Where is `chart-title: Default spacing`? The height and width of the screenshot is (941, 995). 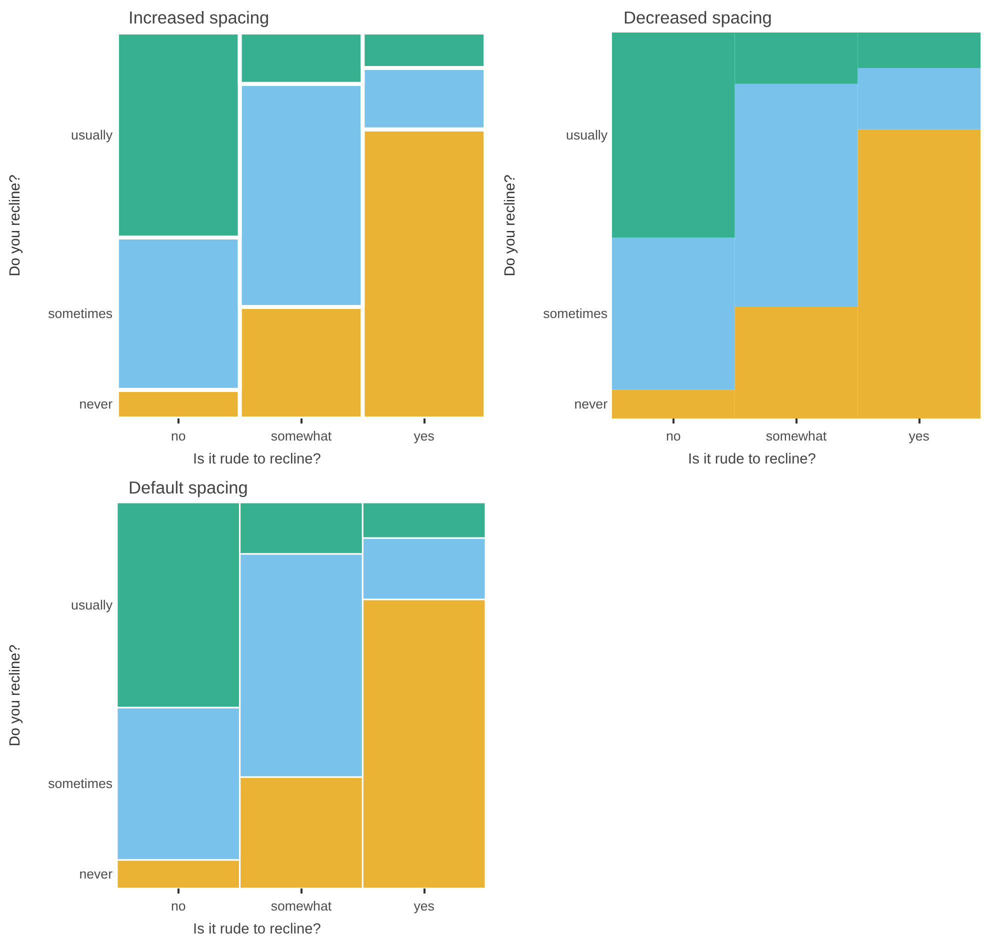 chart-title: Default spacing is located at coordinates (188, 488).